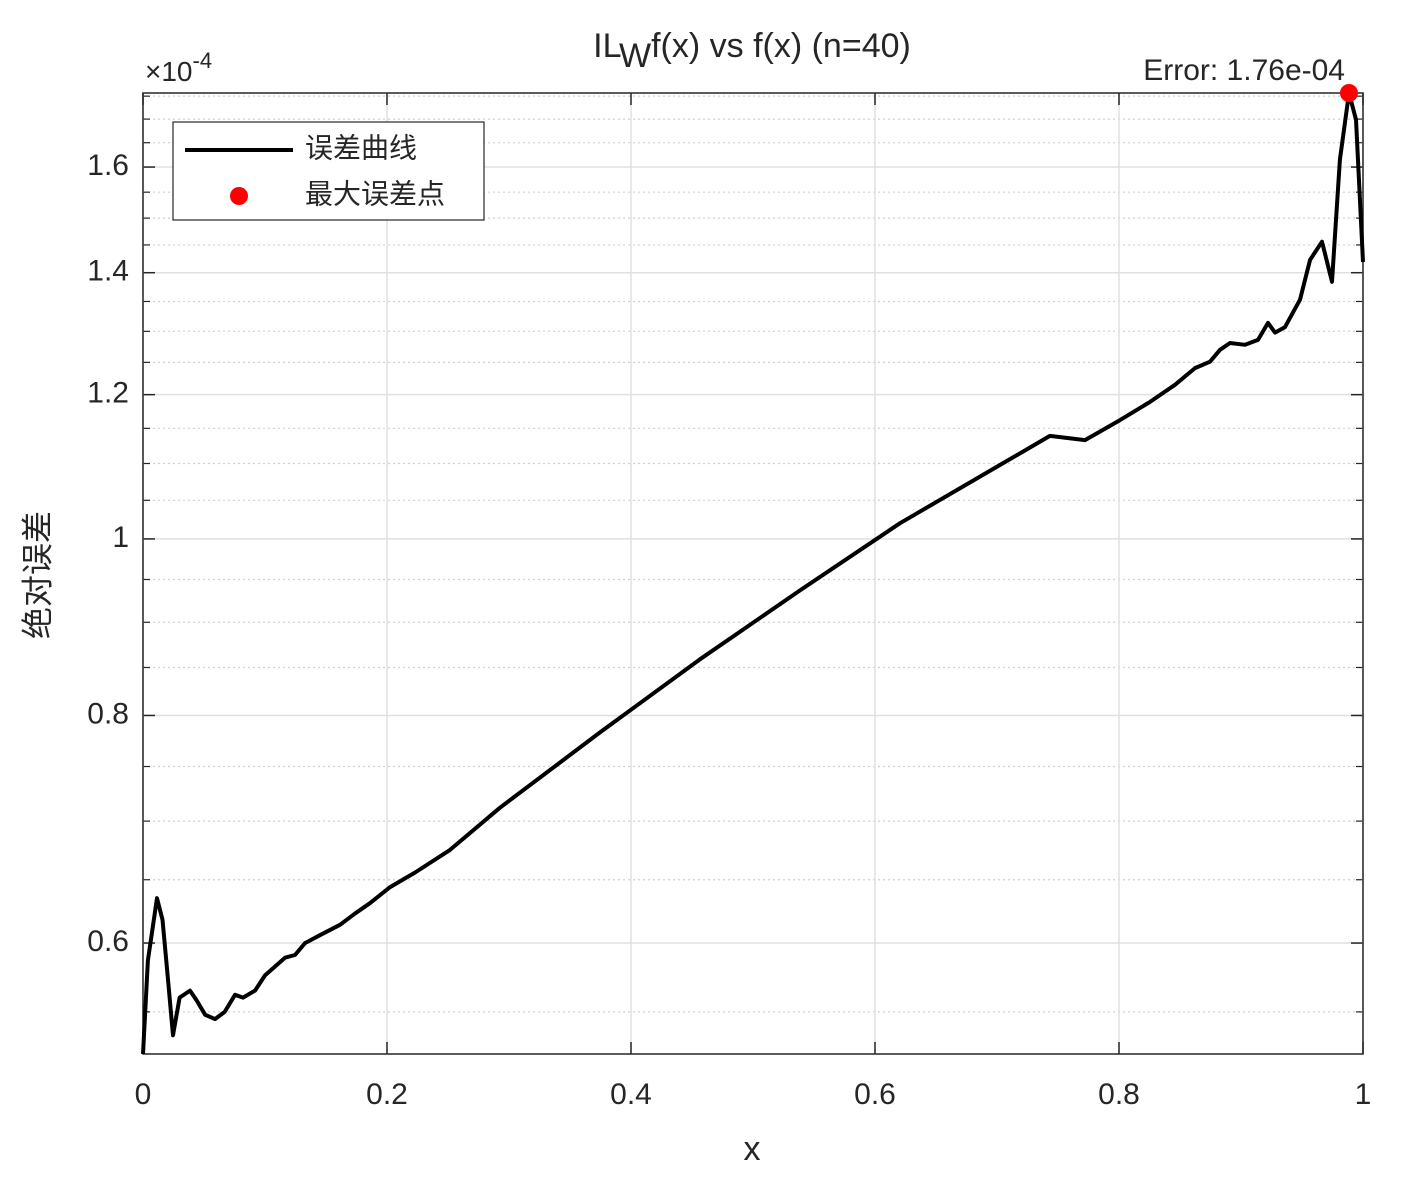 This screenshot has width=1401, height=1189. What do you see at coordinates (1119, 1094) in the screenshot?
I see `x-tick-label: 0.8` at bounding box center [1119, 1094].